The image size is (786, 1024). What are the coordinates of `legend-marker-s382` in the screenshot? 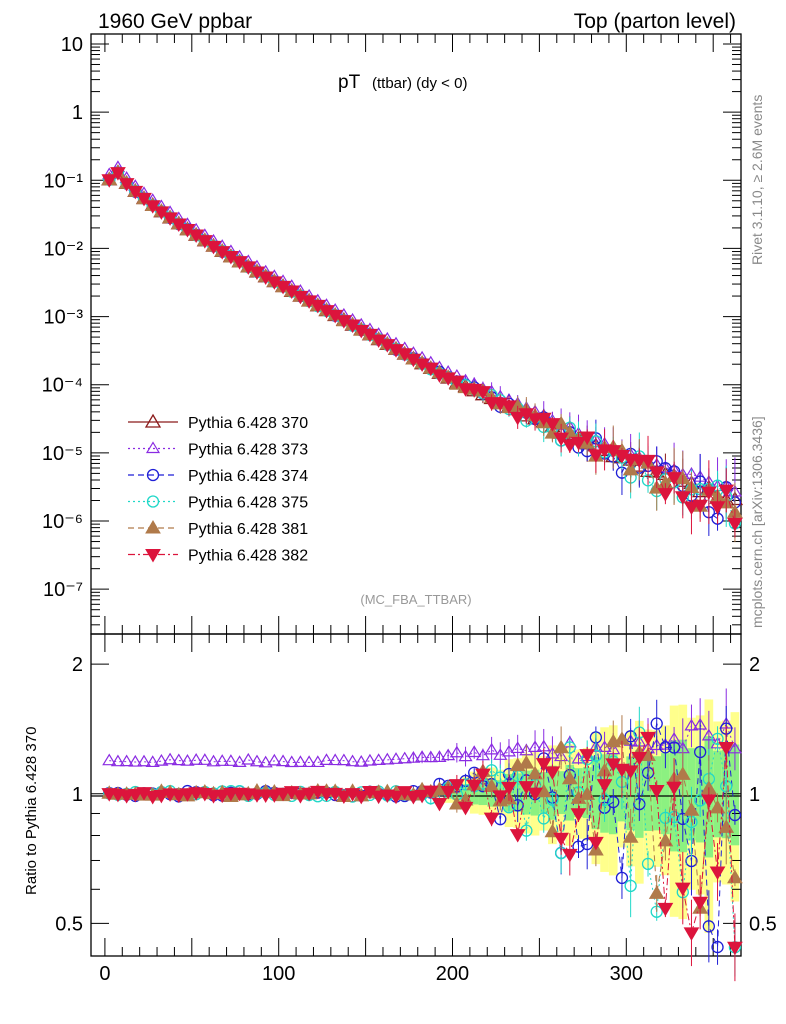 It's located at (153, 556).